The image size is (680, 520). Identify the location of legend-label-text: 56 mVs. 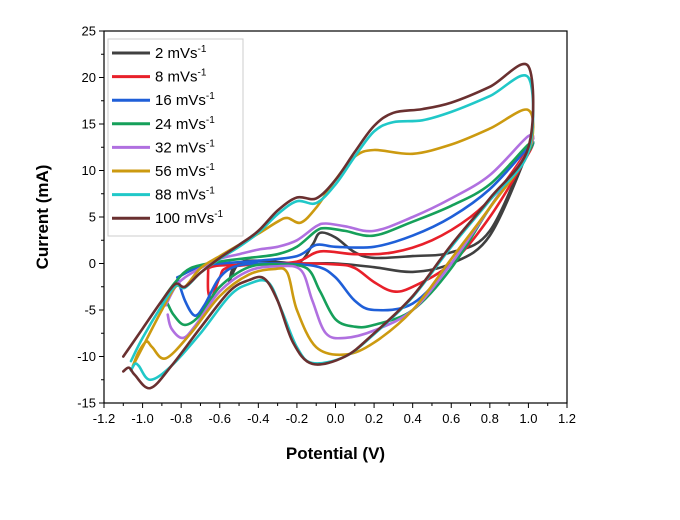
(180, 171).